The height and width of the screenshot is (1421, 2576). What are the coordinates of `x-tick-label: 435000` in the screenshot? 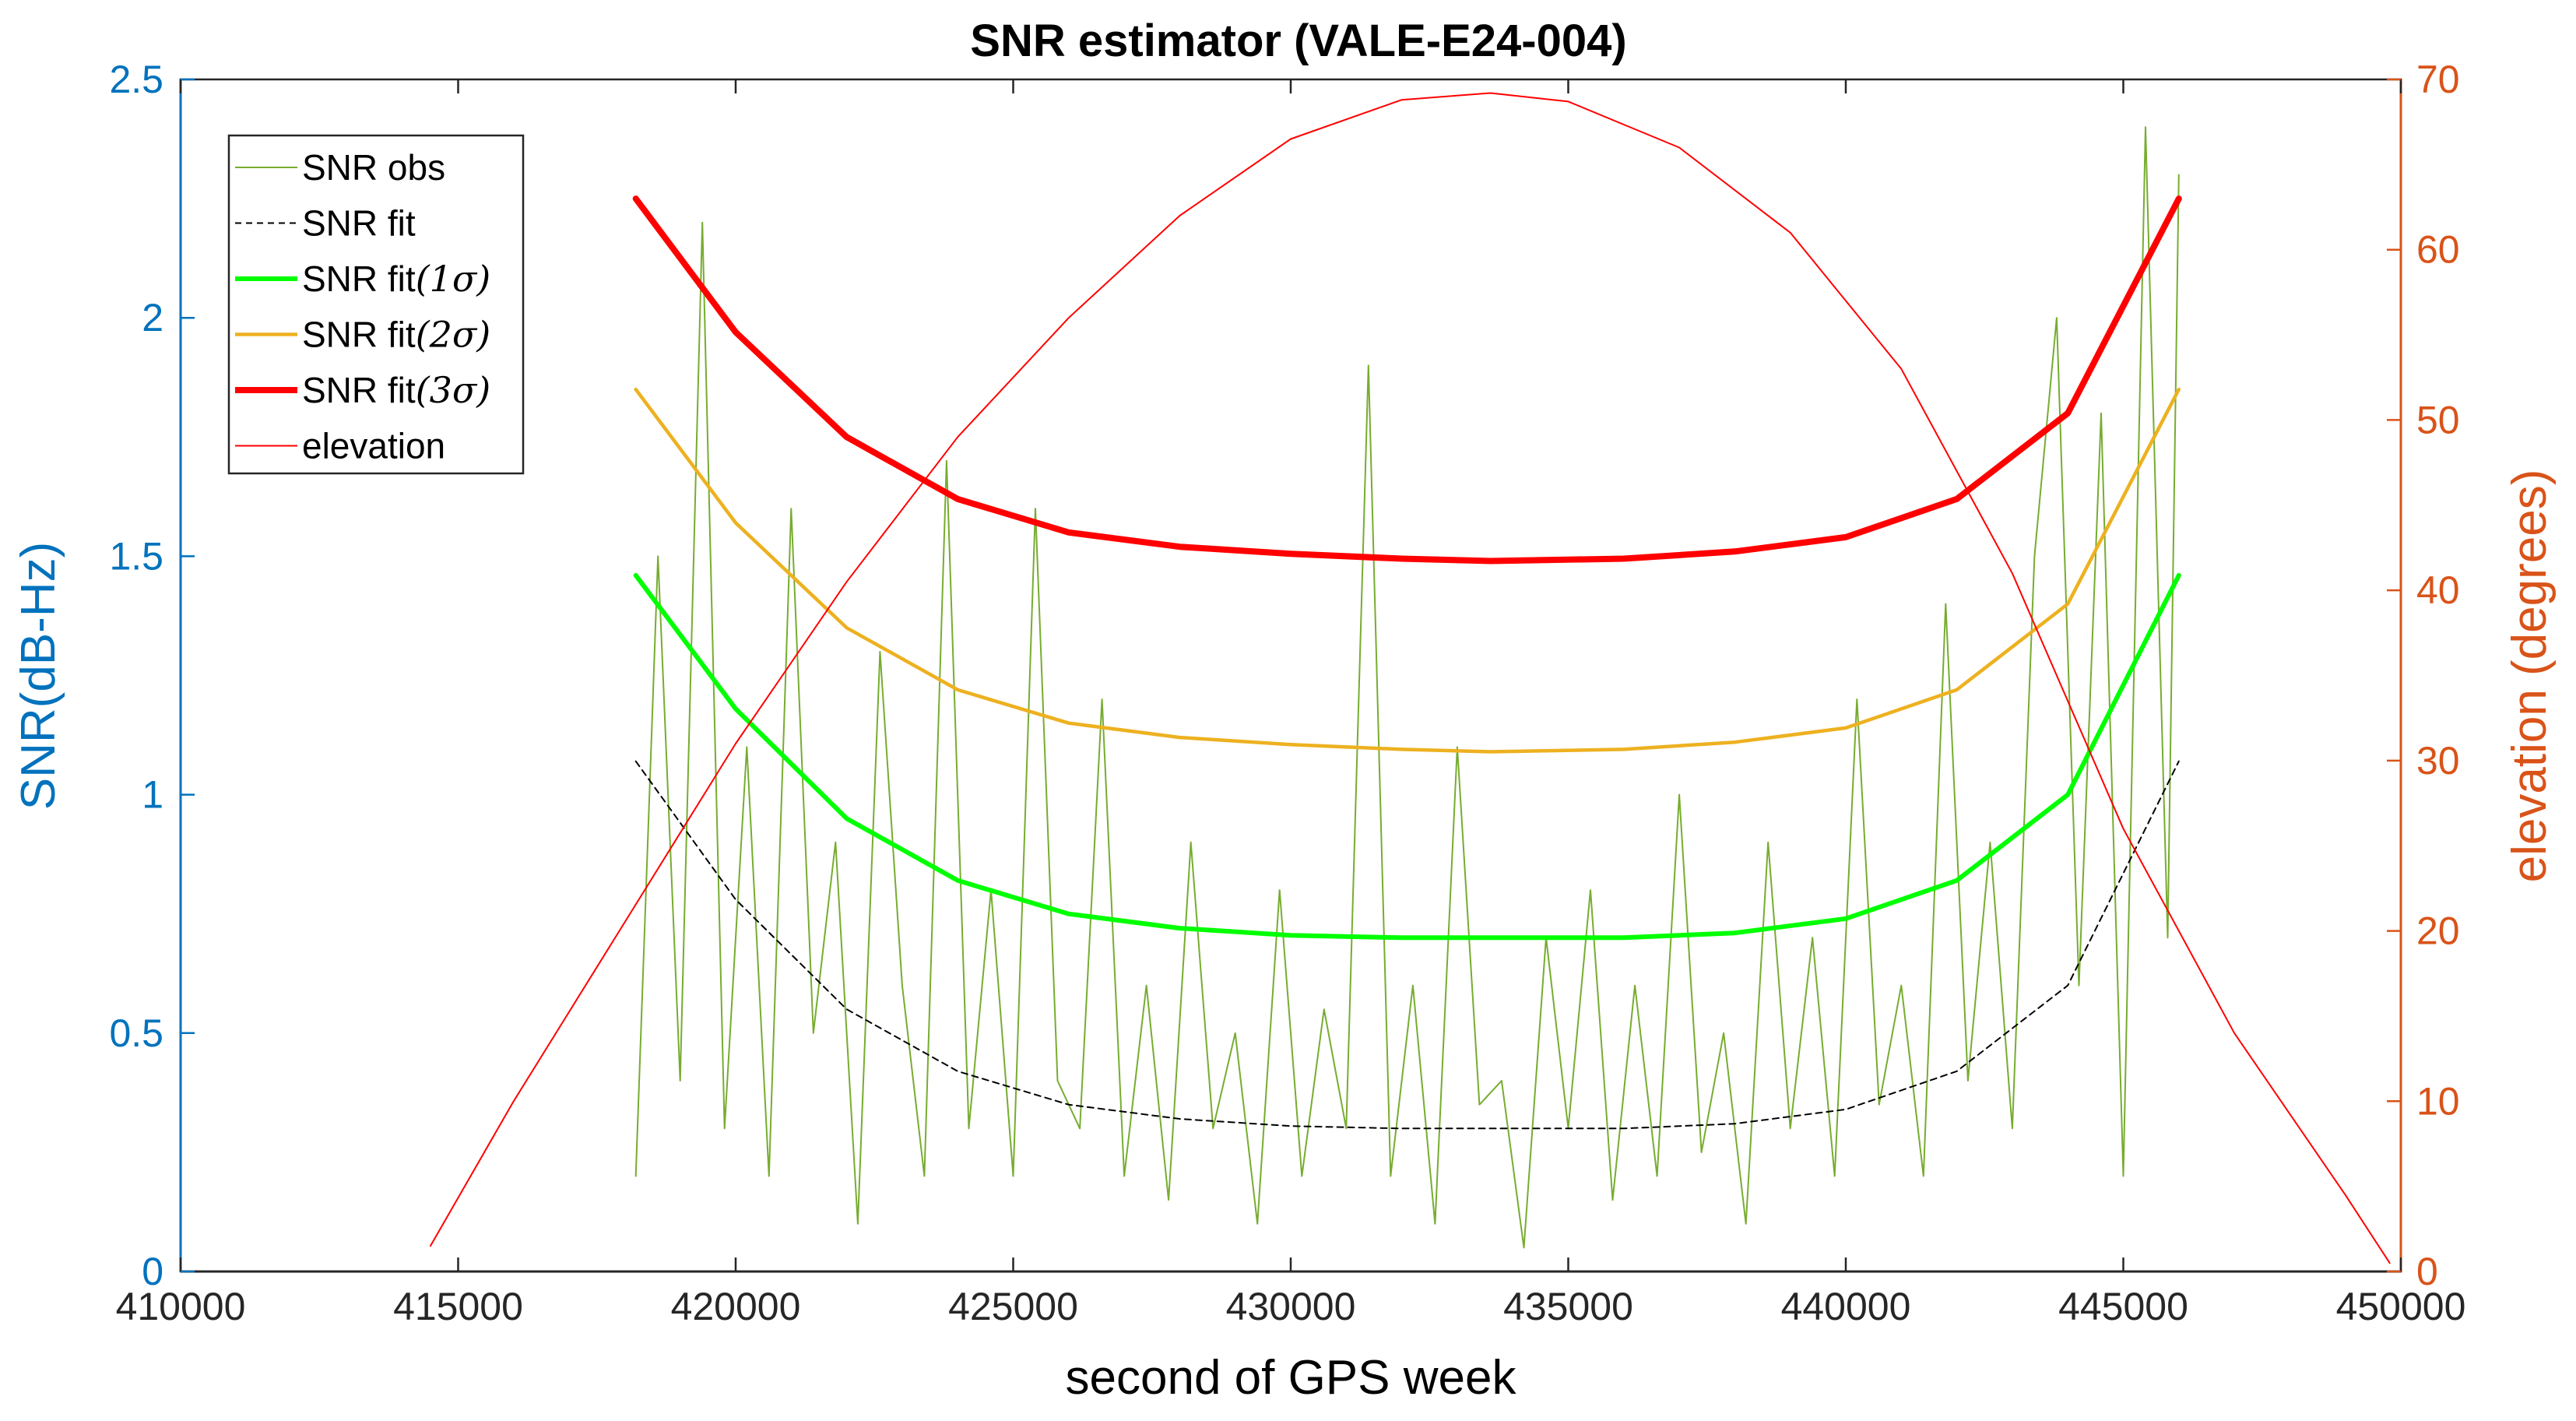 It's located at (1568, 1306).